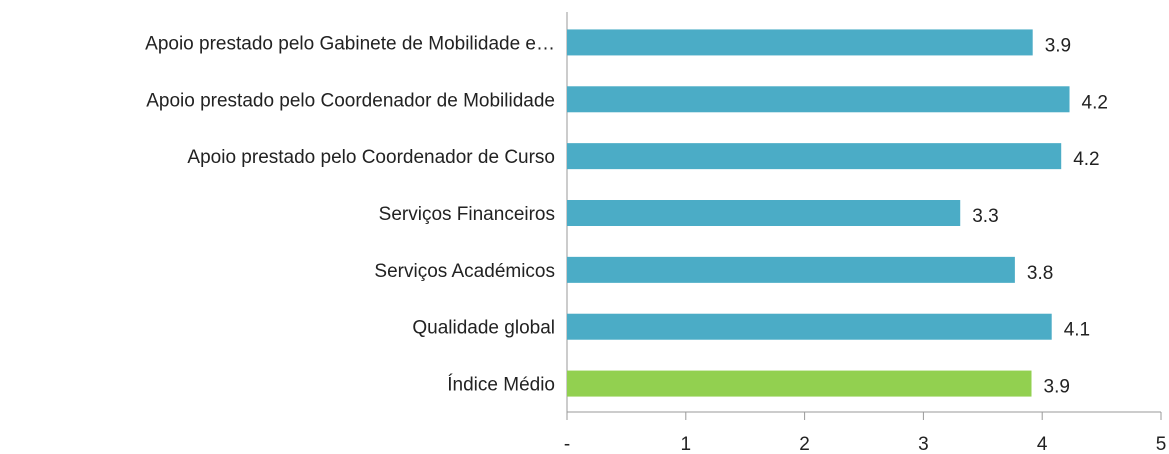 The height and width of the screenshot is (454, 1169). I want to click on x-tick-label: 1, so click(686, 444).